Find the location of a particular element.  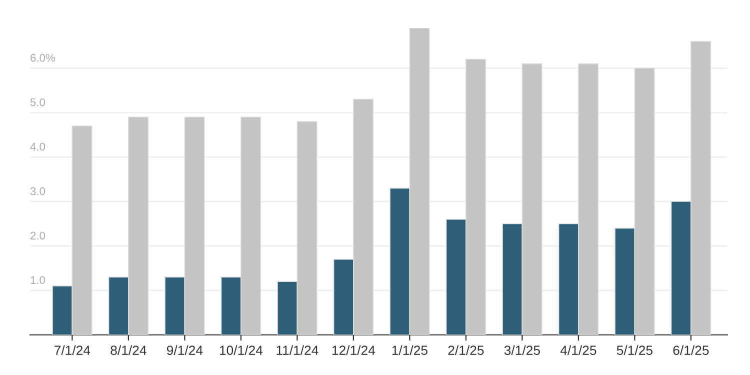

x-tick-label: 5/1/25 is located at coordinates (634, 350).